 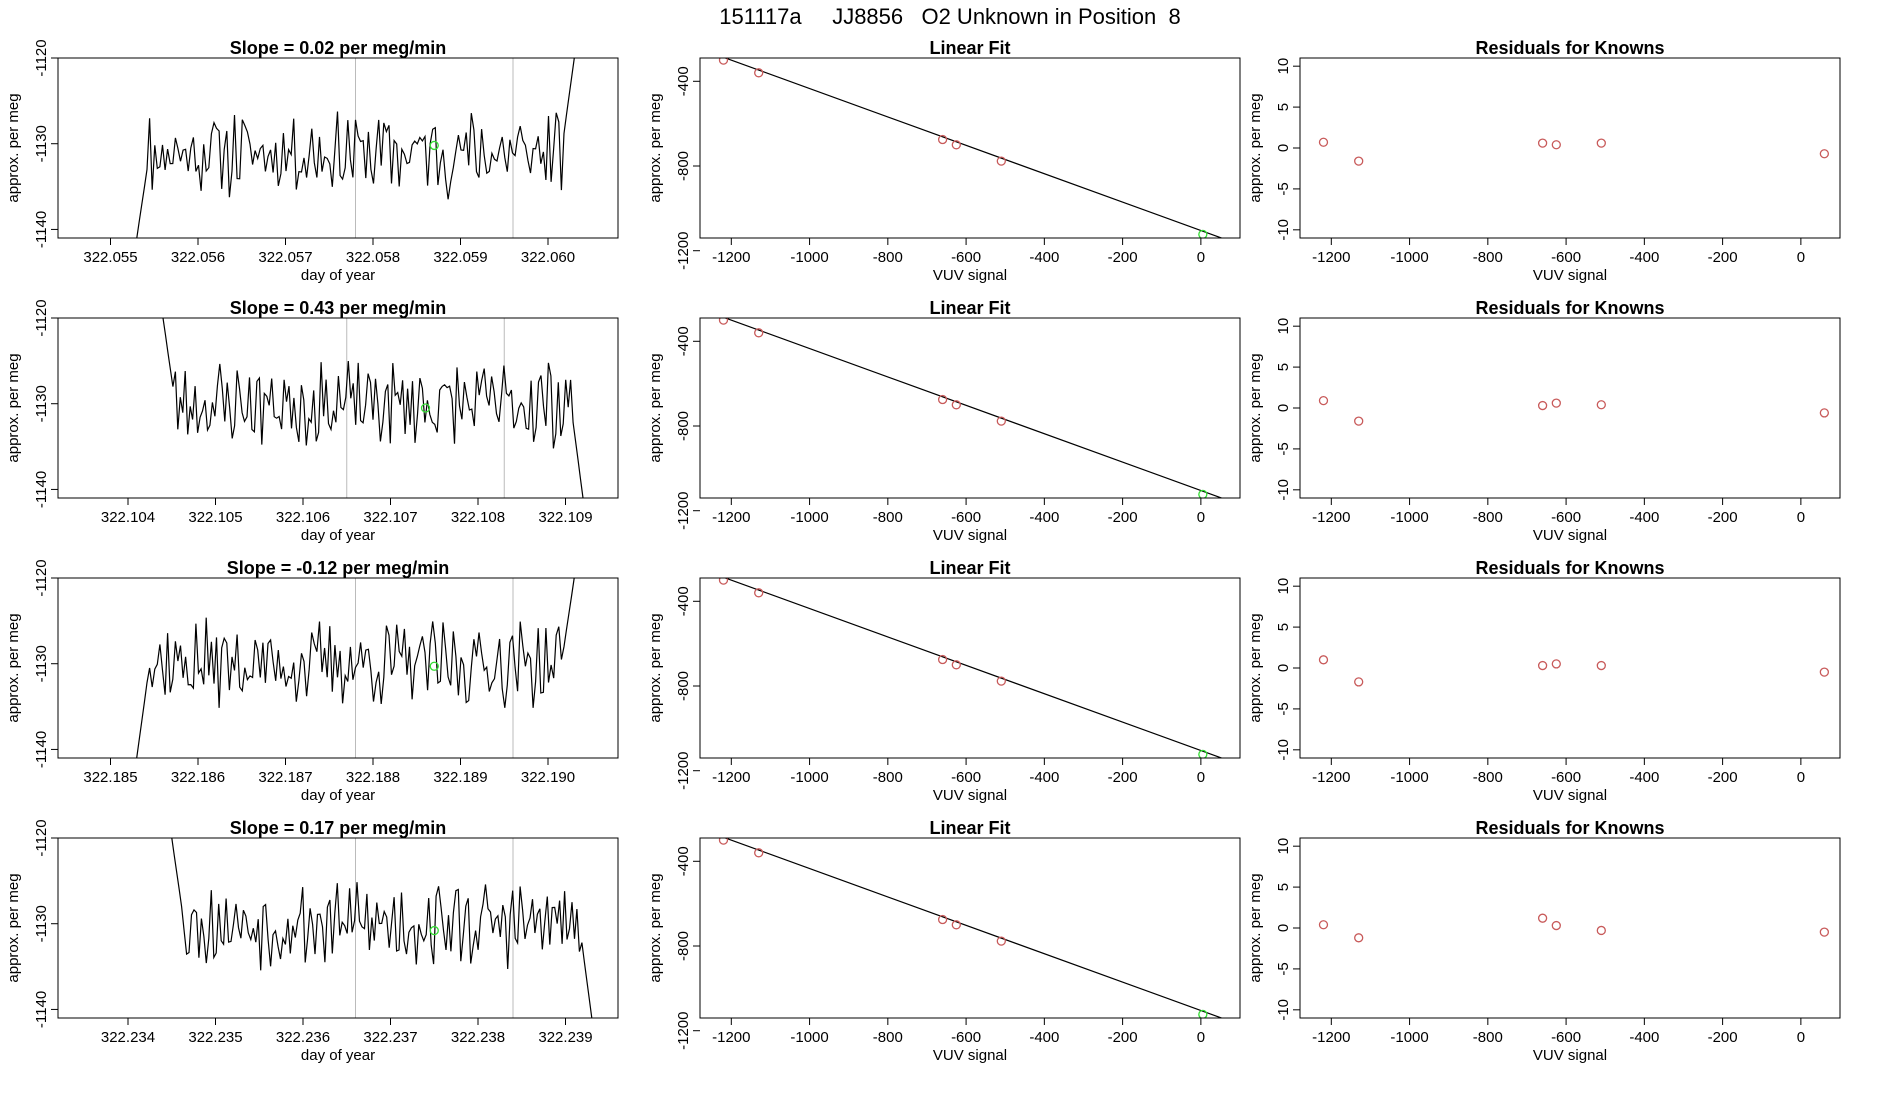 I want to click on x-tick-label: 322.104, so click(x=128, y=517).